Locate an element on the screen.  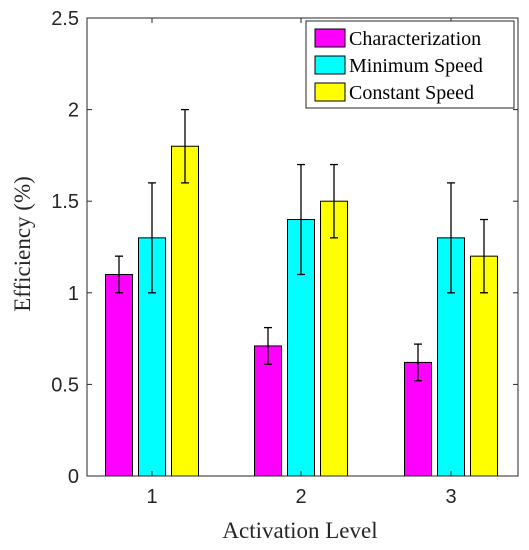
legend-swatch-series2 is located at coordinates (330, 65).